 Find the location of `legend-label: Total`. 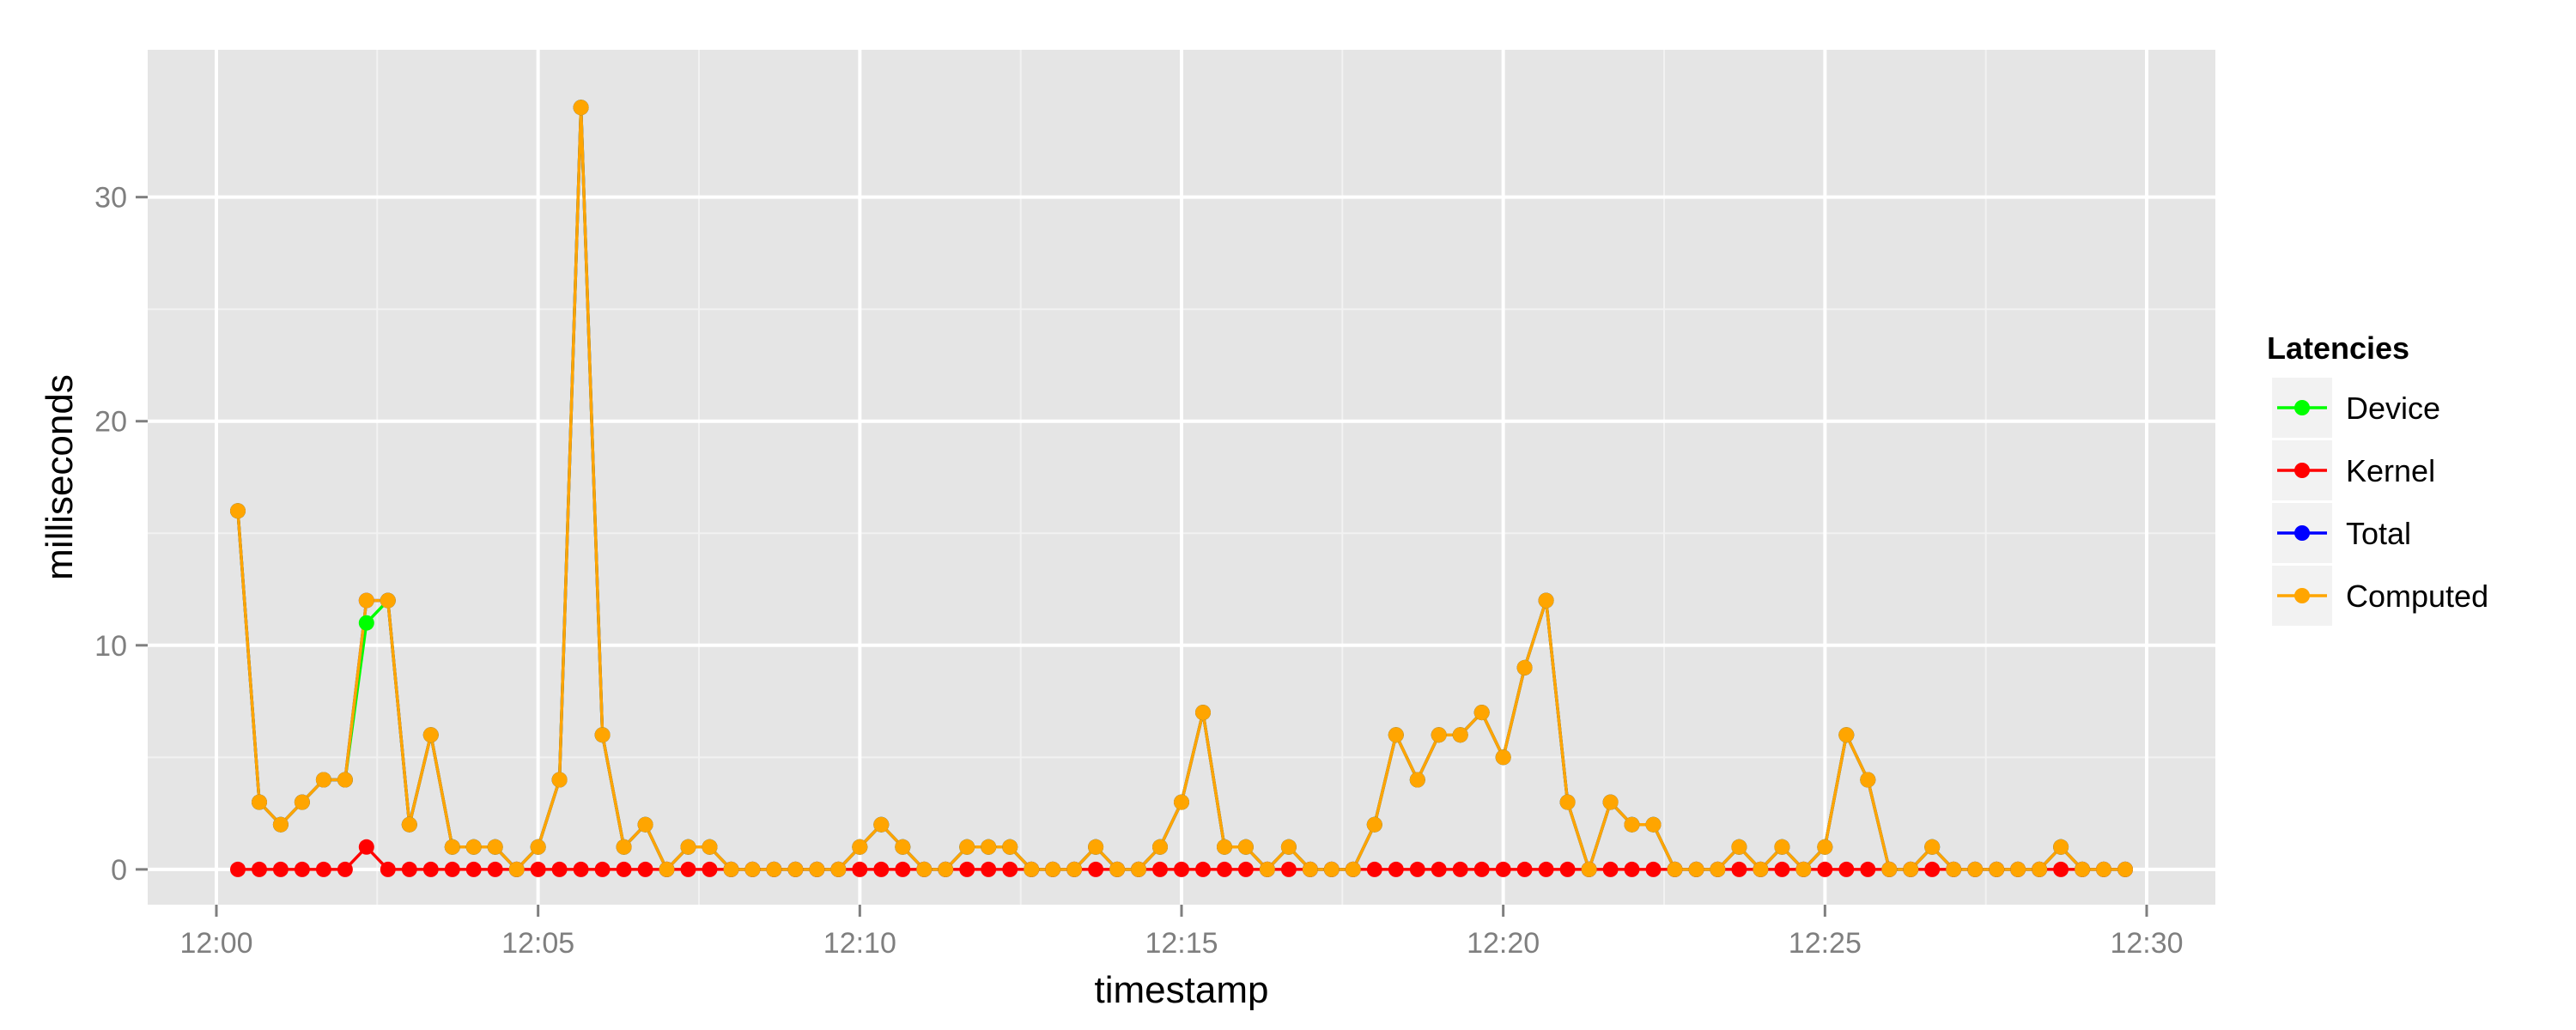

legend-label: Total is located at coordinates (2378, 533).